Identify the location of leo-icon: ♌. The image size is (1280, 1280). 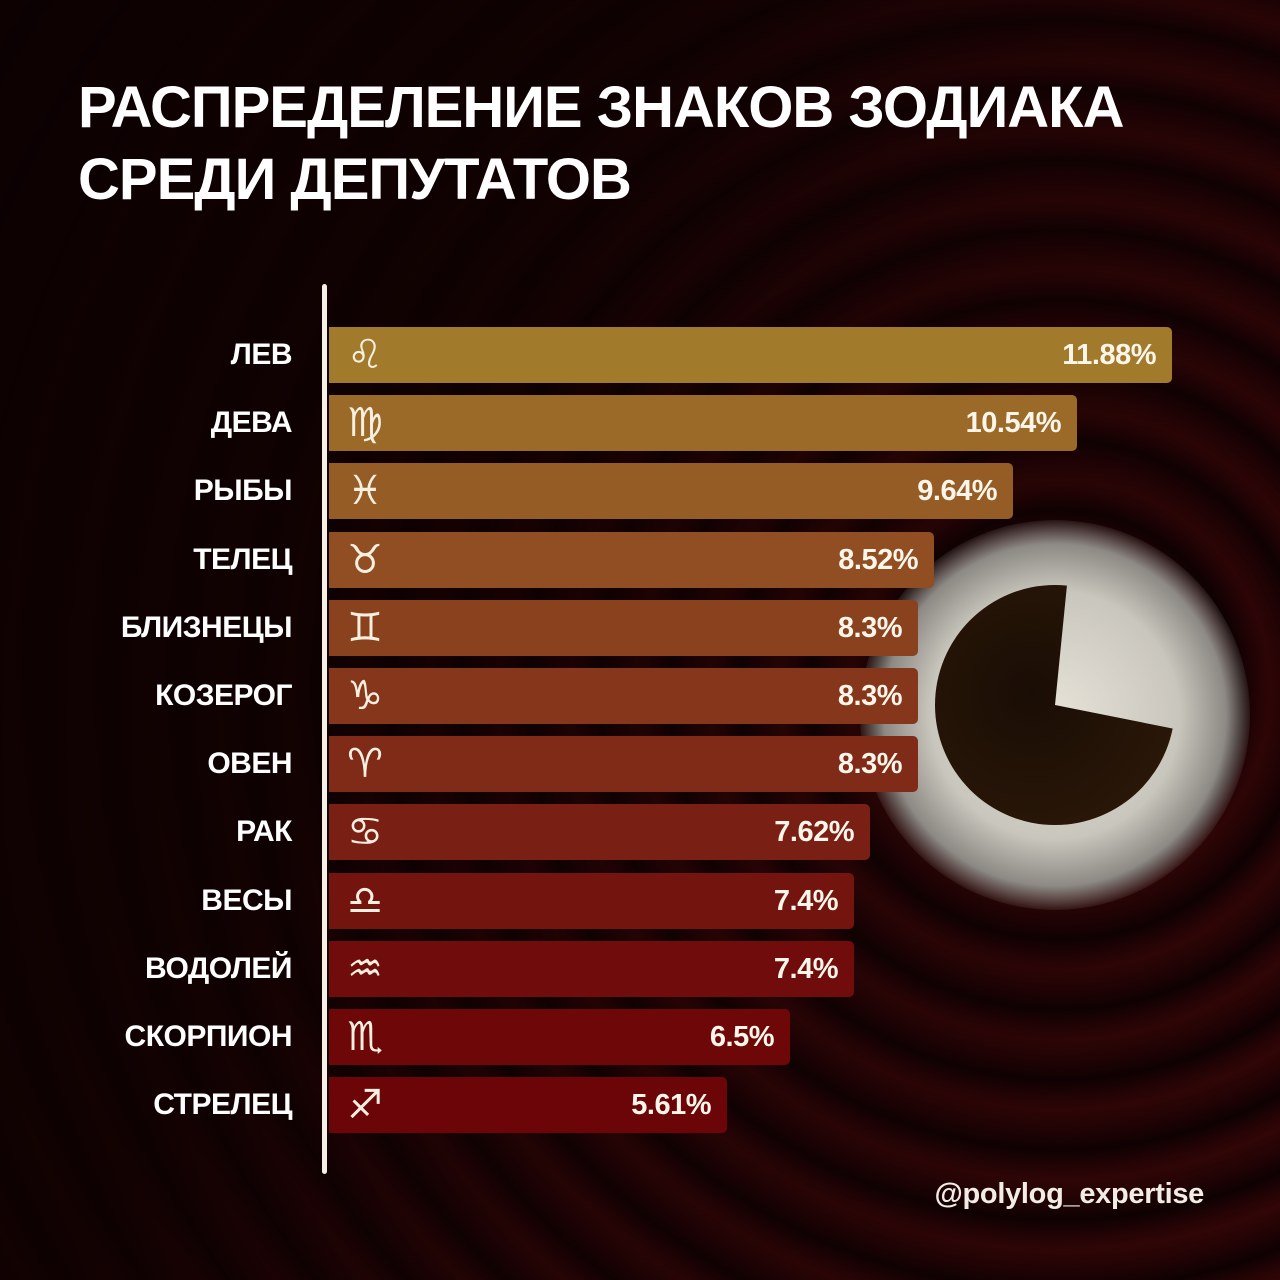
(365, 355).